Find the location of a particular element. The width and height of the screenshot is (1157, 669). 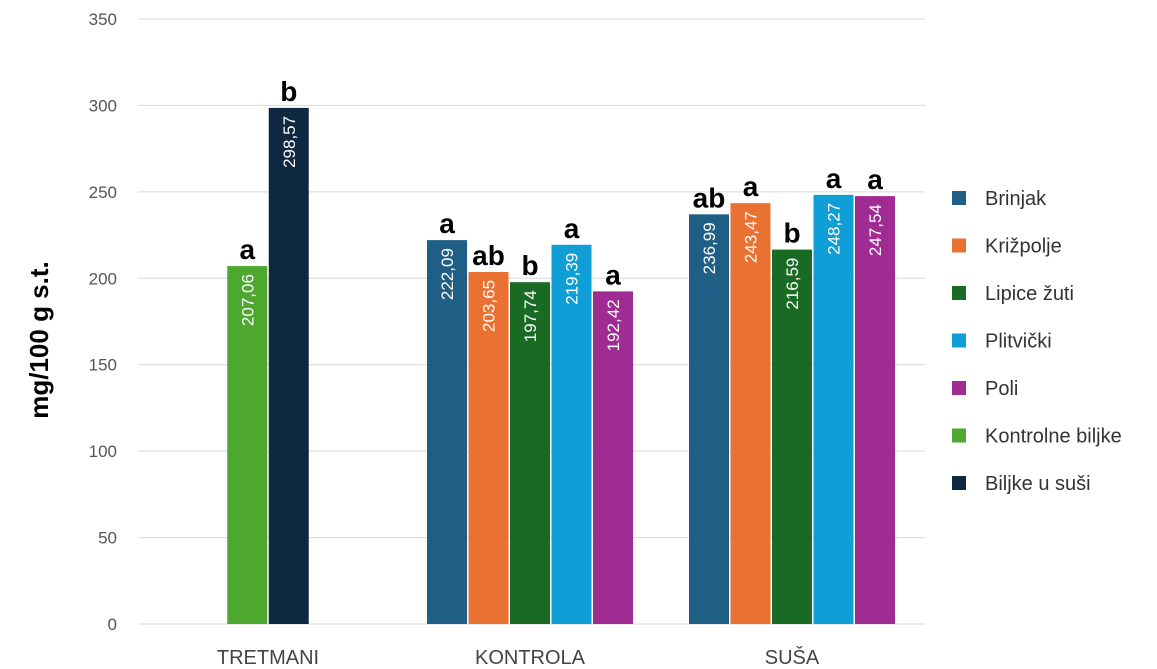

y-tick-label: 350 is located at coordinates (103, 19).